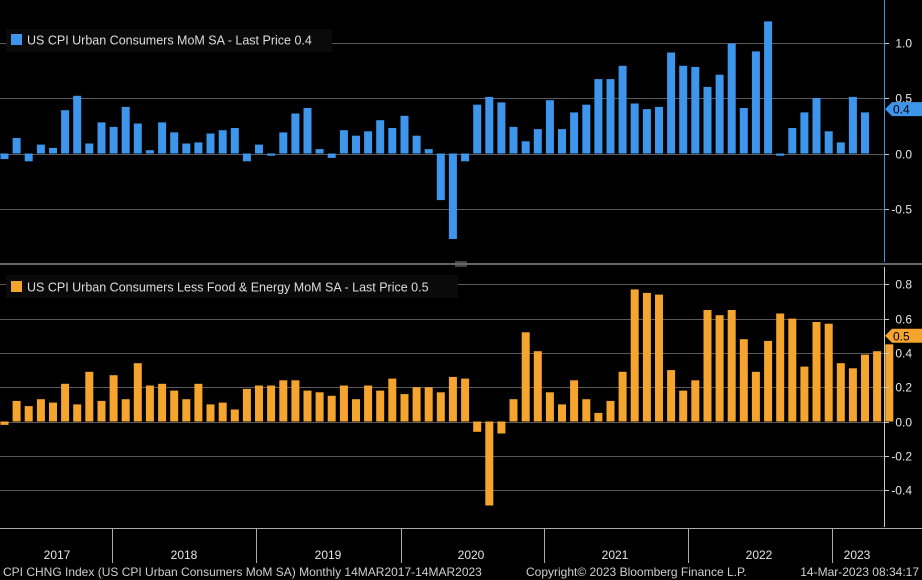 The width and height of the screenshot is (922, 580). I want to click on y-tick-label: 0.2, so click(903, 388).